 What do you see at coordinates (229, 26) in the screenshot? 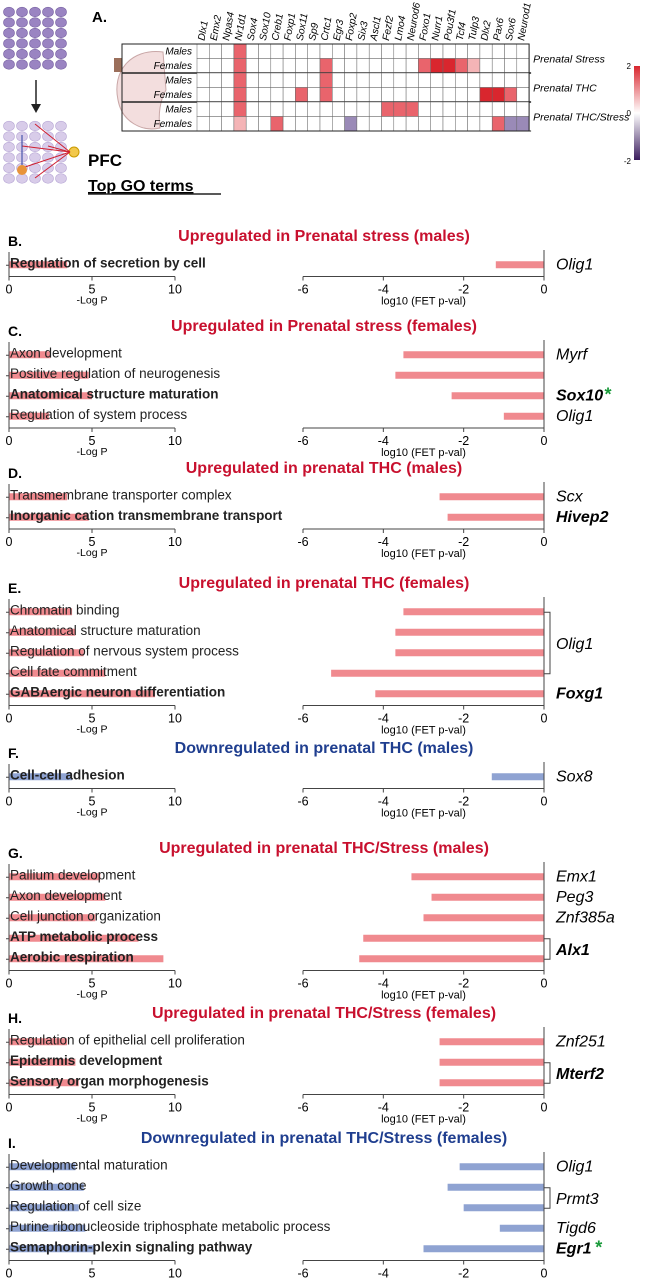
I see `gene-label-npas4: Npas4` at bounding box center [229, 26].